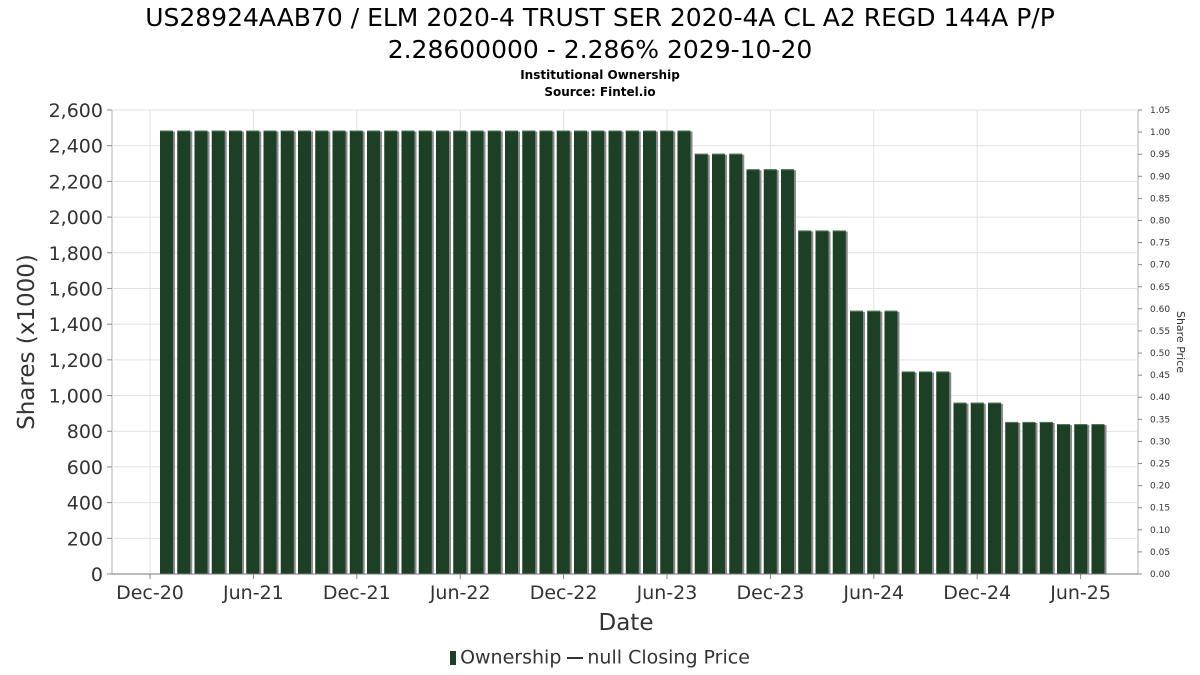 This screenshot has width=1200, height=675. Describe the element at coordinates (600, 75) in the screenshot. I see `chart-subtitle: Institutional Ownership` at that location.